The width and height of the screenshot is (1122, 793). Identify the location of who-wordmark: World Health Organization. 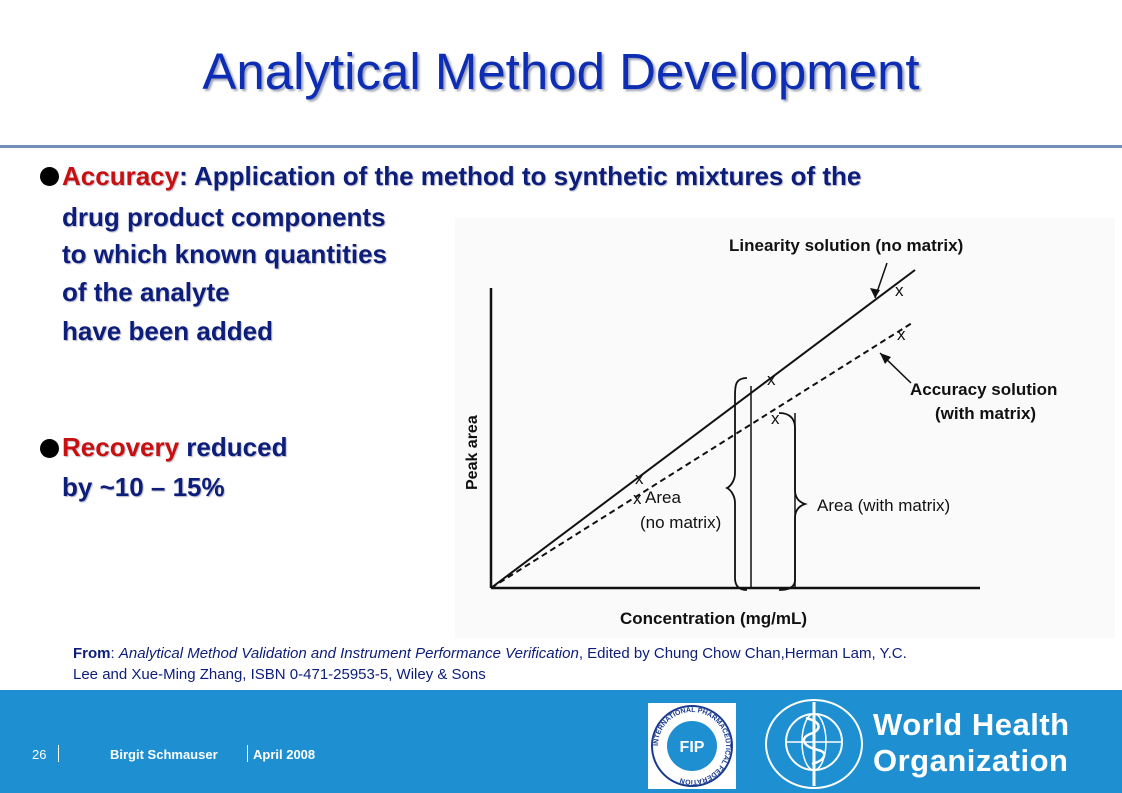
(971, 743).